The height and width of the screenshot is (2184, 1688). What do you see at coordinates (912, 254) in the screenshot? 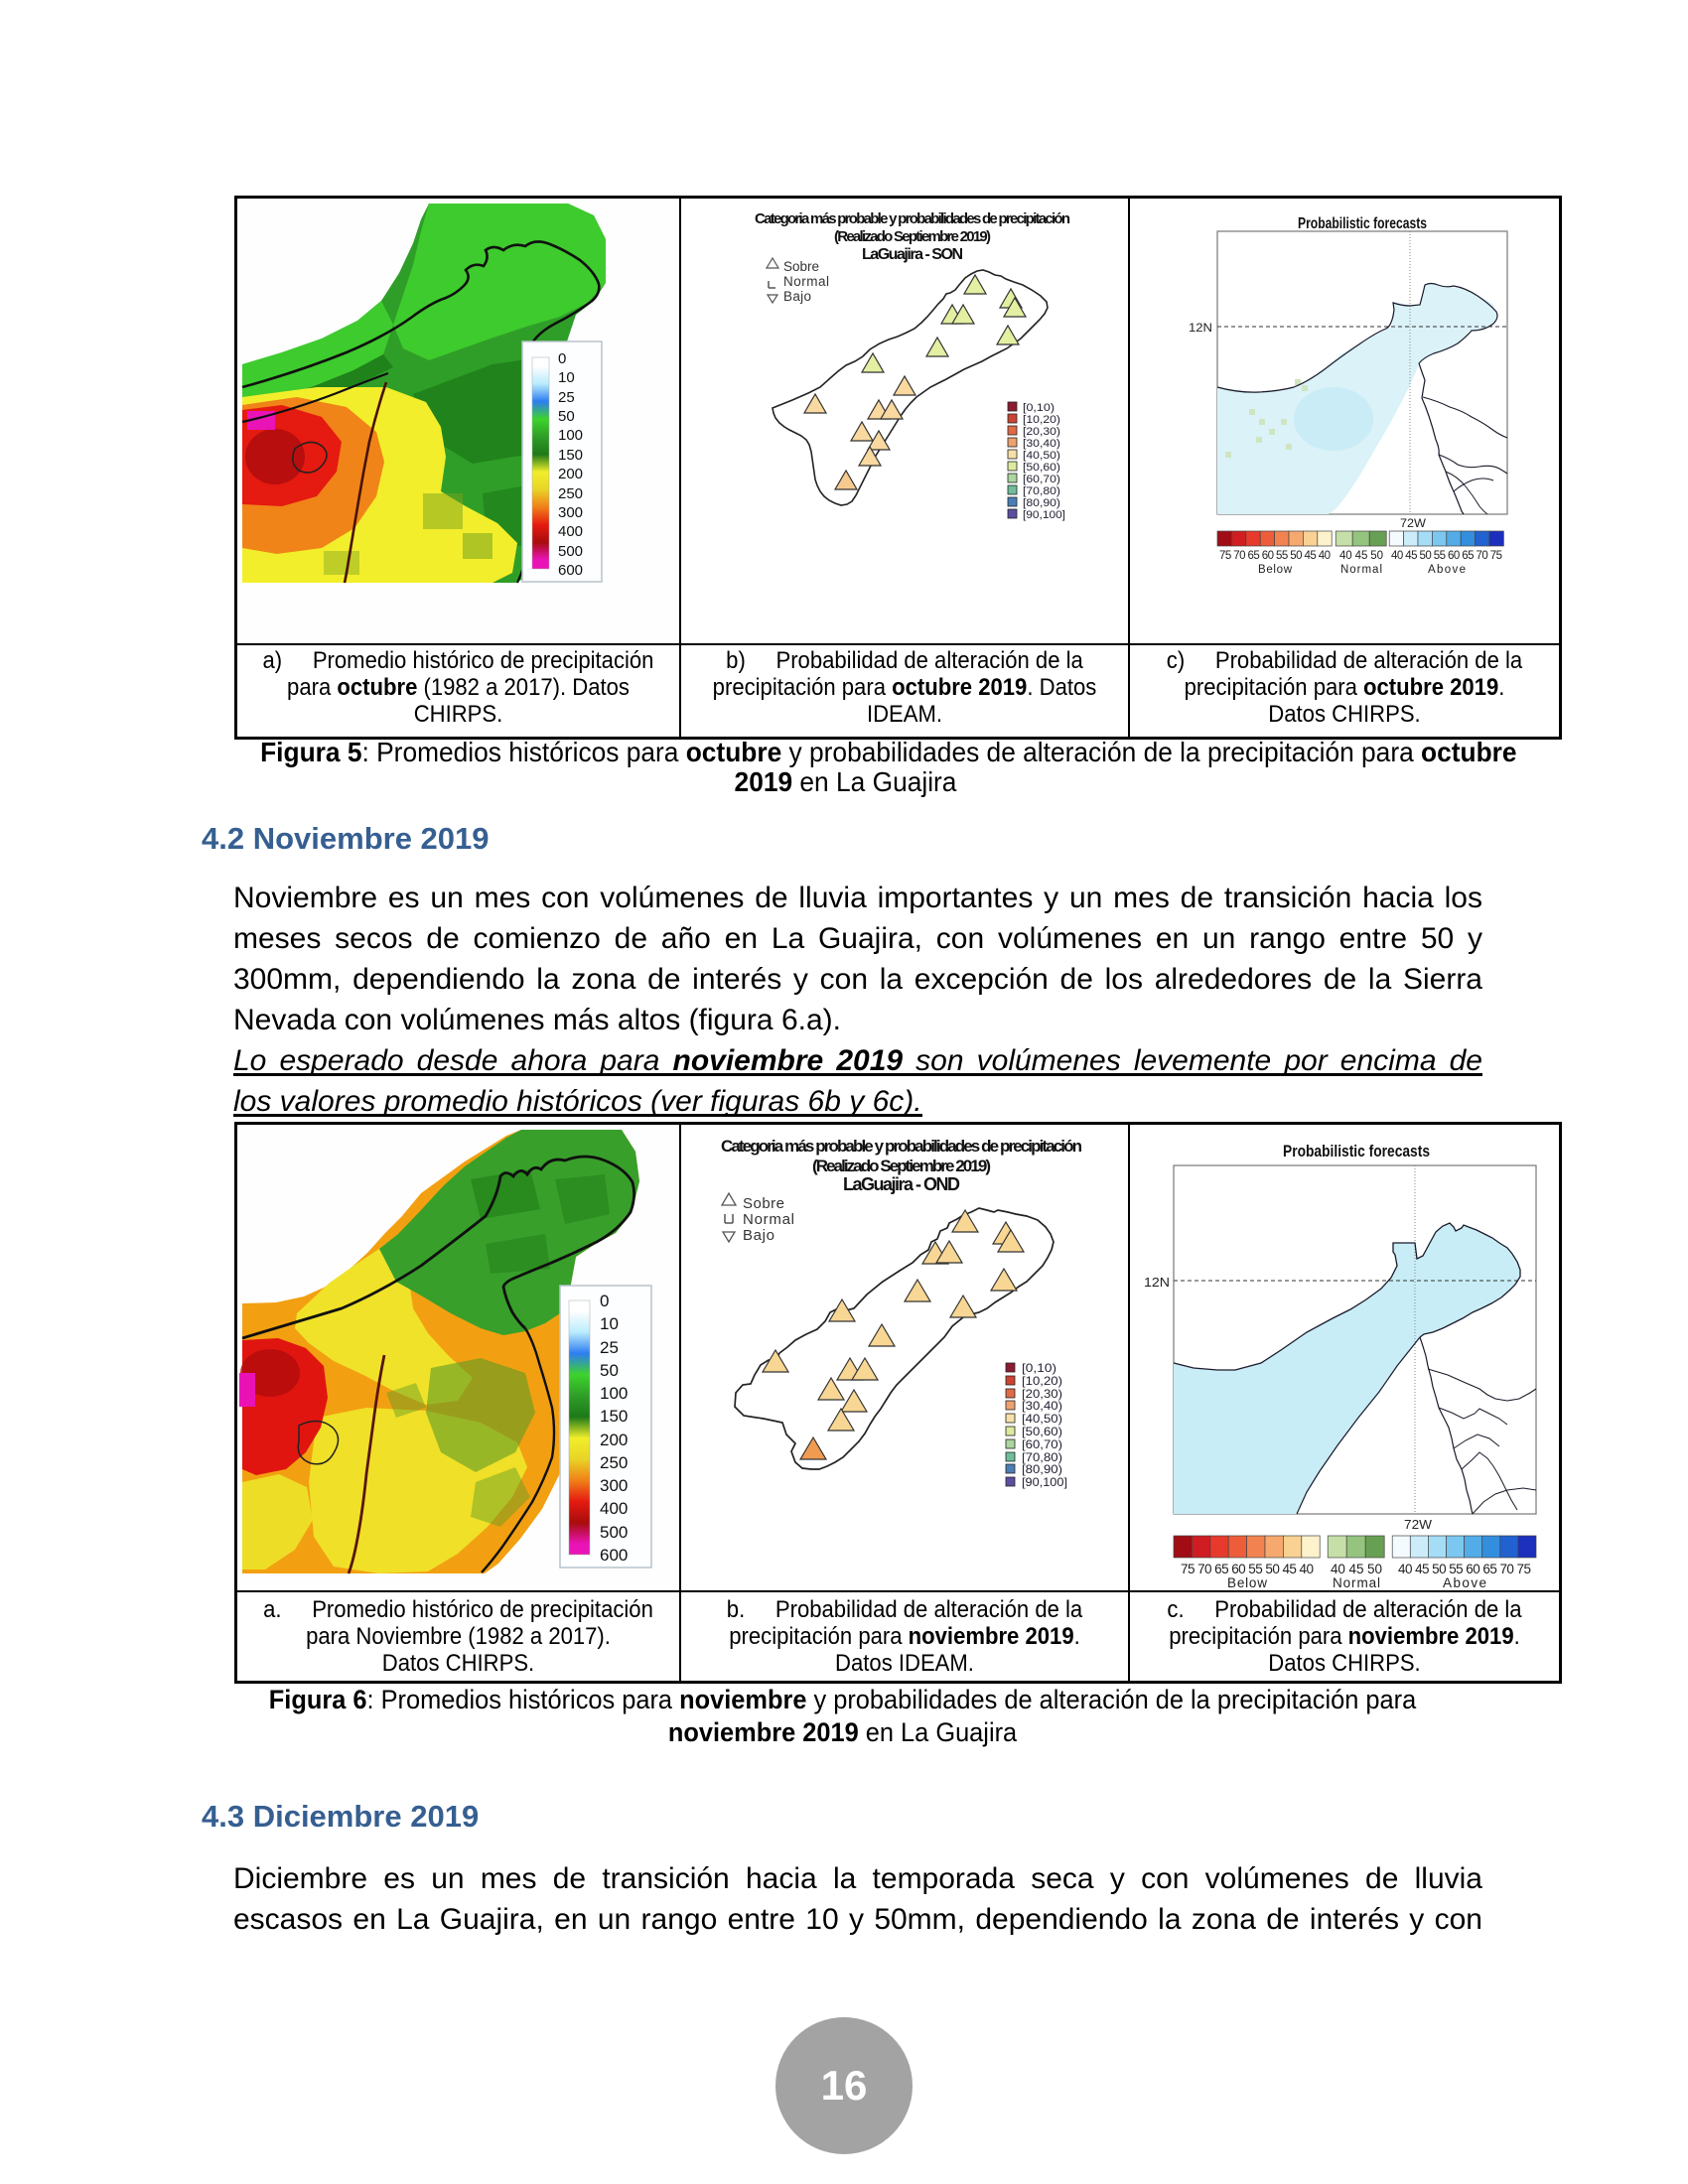
I see `svg-text: LaGuajira - SON` at bounding box center [912, 254].